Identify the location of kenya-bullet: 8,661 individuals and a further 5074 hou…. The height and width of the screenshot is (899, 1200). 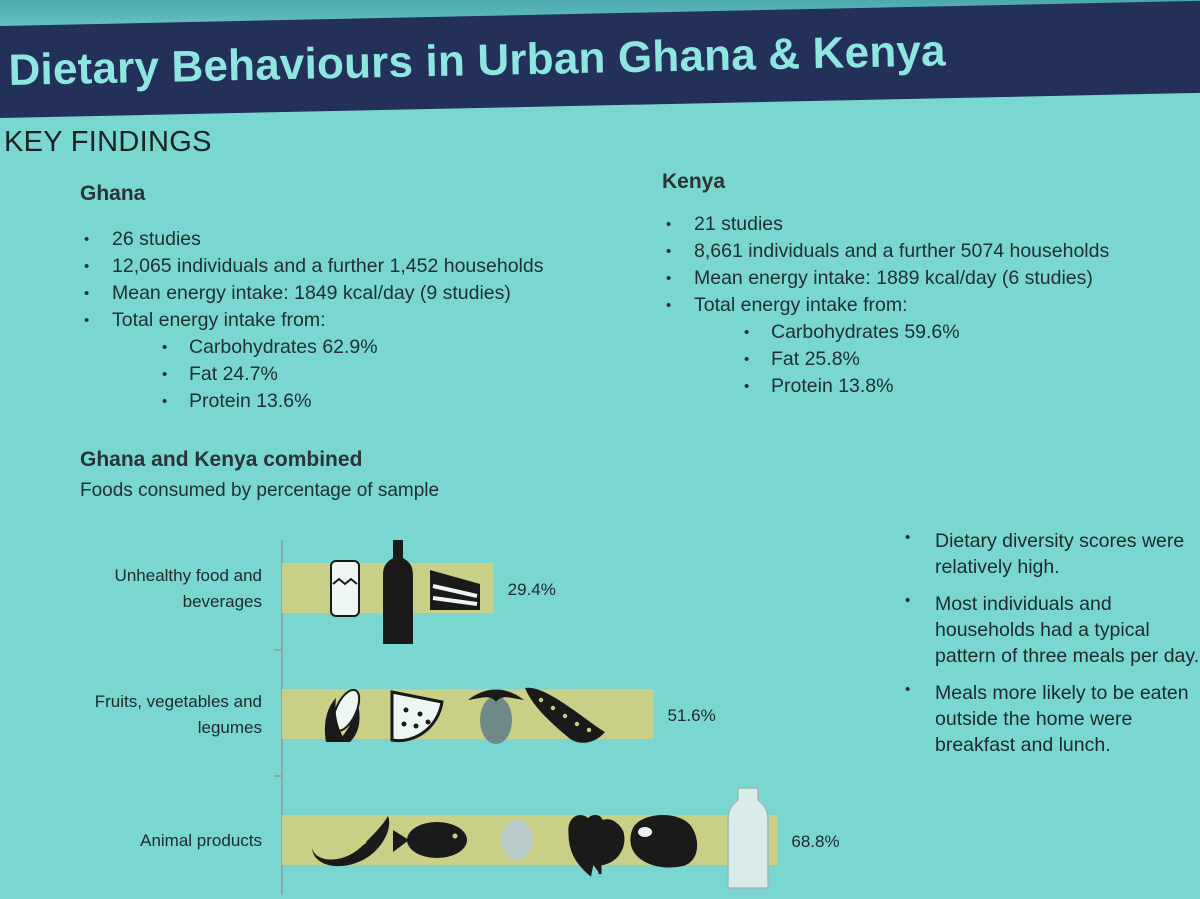
(887, 251).